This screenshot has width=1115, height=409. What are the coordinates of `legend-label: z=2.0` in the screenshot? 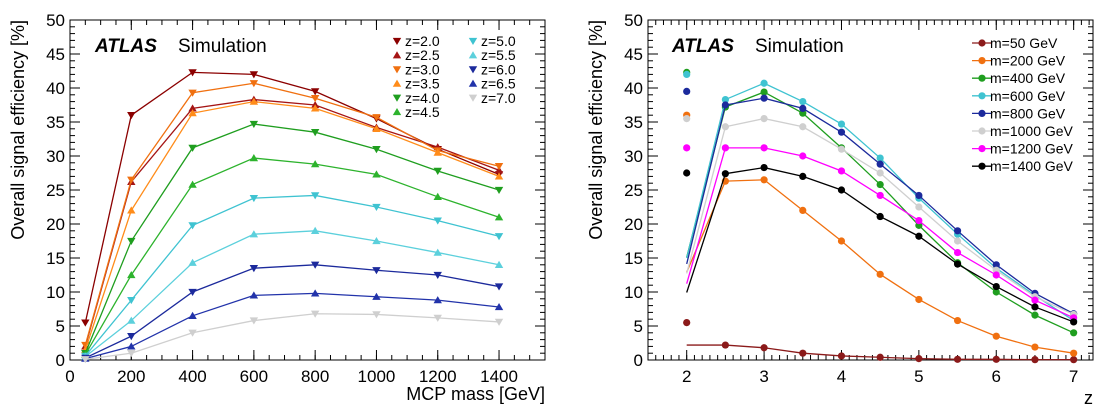 It's located at (422, 41).